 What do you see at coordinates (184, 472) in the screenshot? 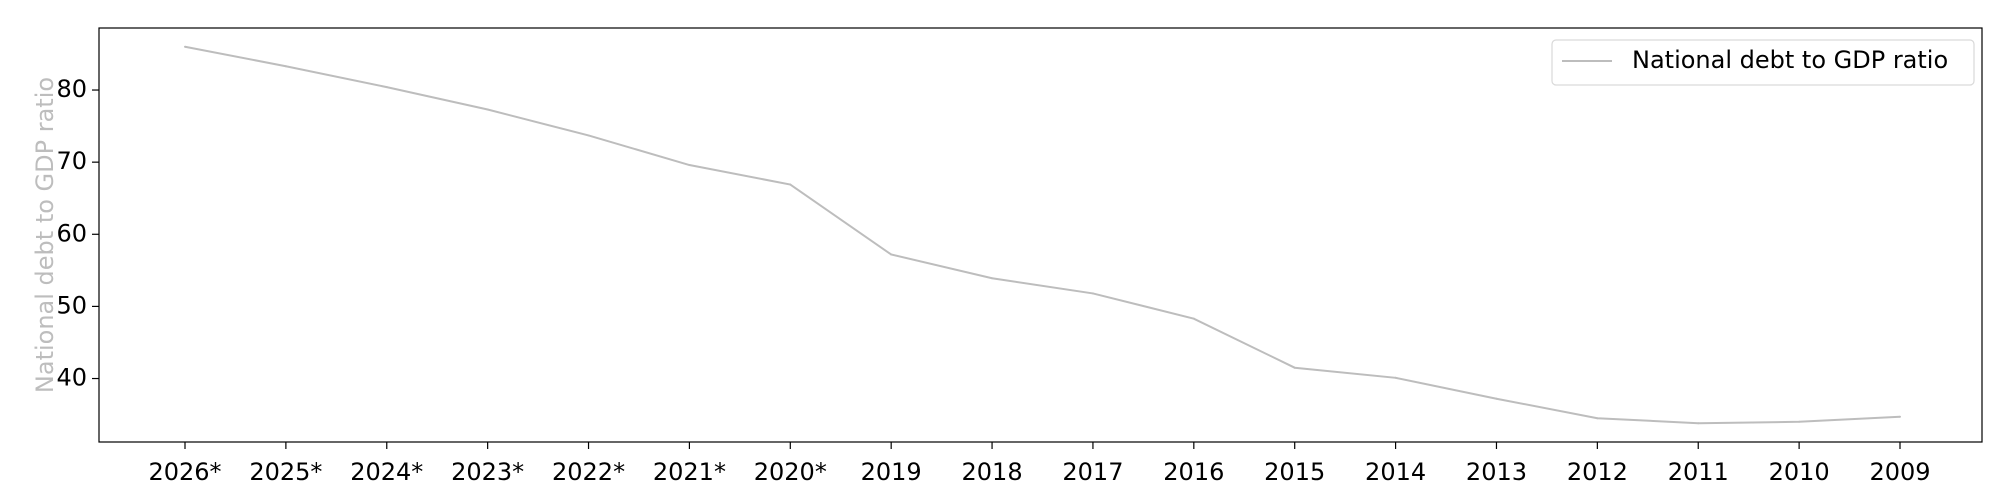
I see `x-tick-label: 2026*` at bounding box center [184, 472].